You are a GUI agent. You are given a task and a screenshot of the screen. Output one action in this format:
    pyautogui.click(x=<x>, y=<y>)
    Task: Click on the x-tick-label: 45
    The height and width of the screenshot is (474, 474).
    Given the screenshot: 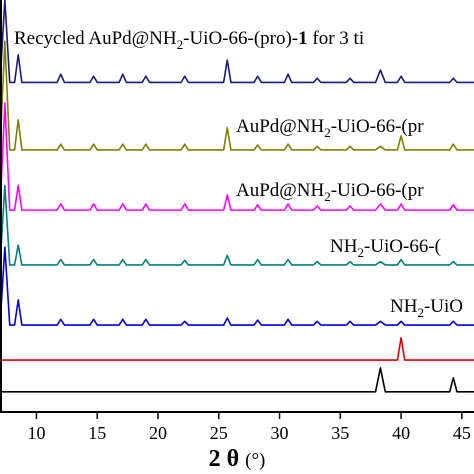 What is the action you would take?
    pyautogui.click(x=462, y=433)
    